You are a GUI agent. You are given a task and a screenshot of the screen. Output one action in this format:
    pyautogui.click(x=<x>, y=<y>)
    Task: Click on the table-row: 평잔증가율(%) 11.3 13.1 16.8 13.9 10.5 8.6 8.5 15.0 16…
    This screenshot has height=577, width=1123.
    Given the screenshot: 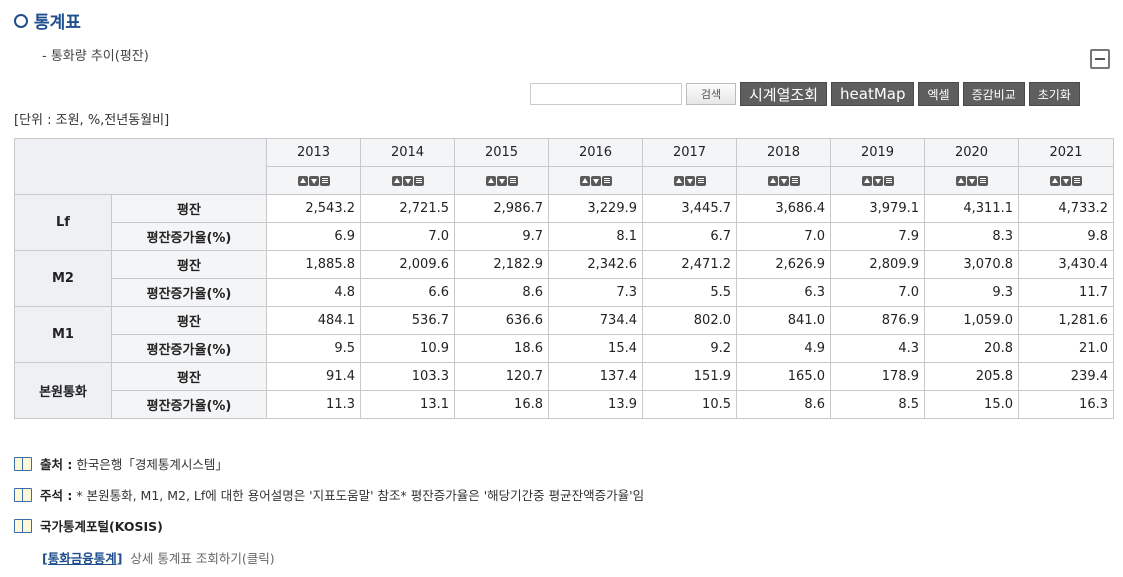 What is the action you would take?
    pyautogui.click(x=564, y=404)
    